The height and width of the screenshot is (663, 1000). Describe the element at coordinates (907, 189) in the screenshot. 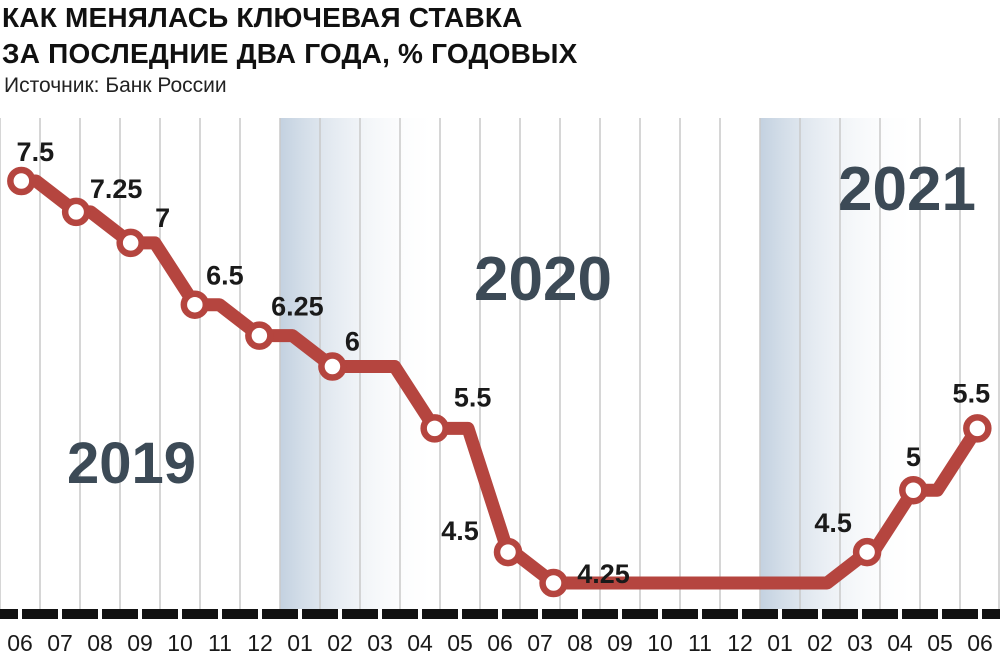

I see `year-label-2021: 2021` at that location.